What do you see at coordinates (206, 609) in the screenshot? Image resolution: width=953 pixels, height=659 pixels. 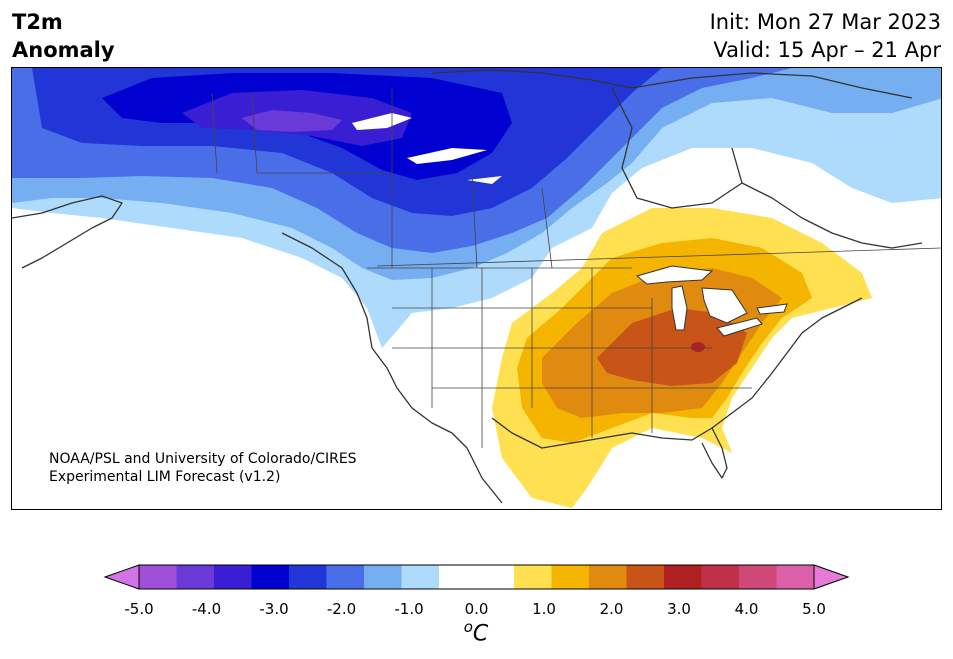 I see `colorbar-tick-label: -4.0` at bounding box center [206, 609].